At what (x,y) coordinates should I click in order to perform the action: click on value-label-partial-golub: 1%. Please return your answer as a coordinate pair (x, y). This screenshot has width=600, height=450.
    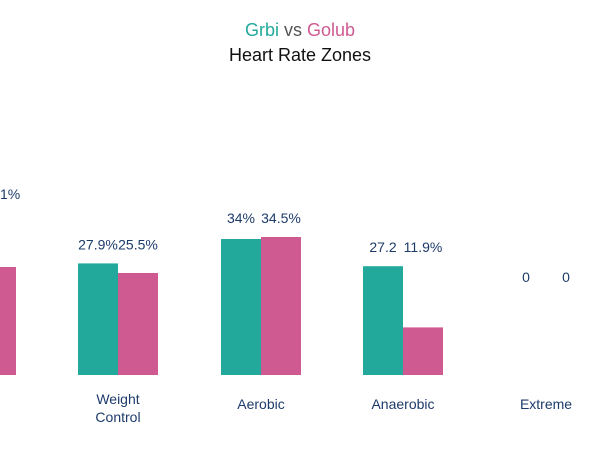
    Looking at the image, I should click on (10, 194).